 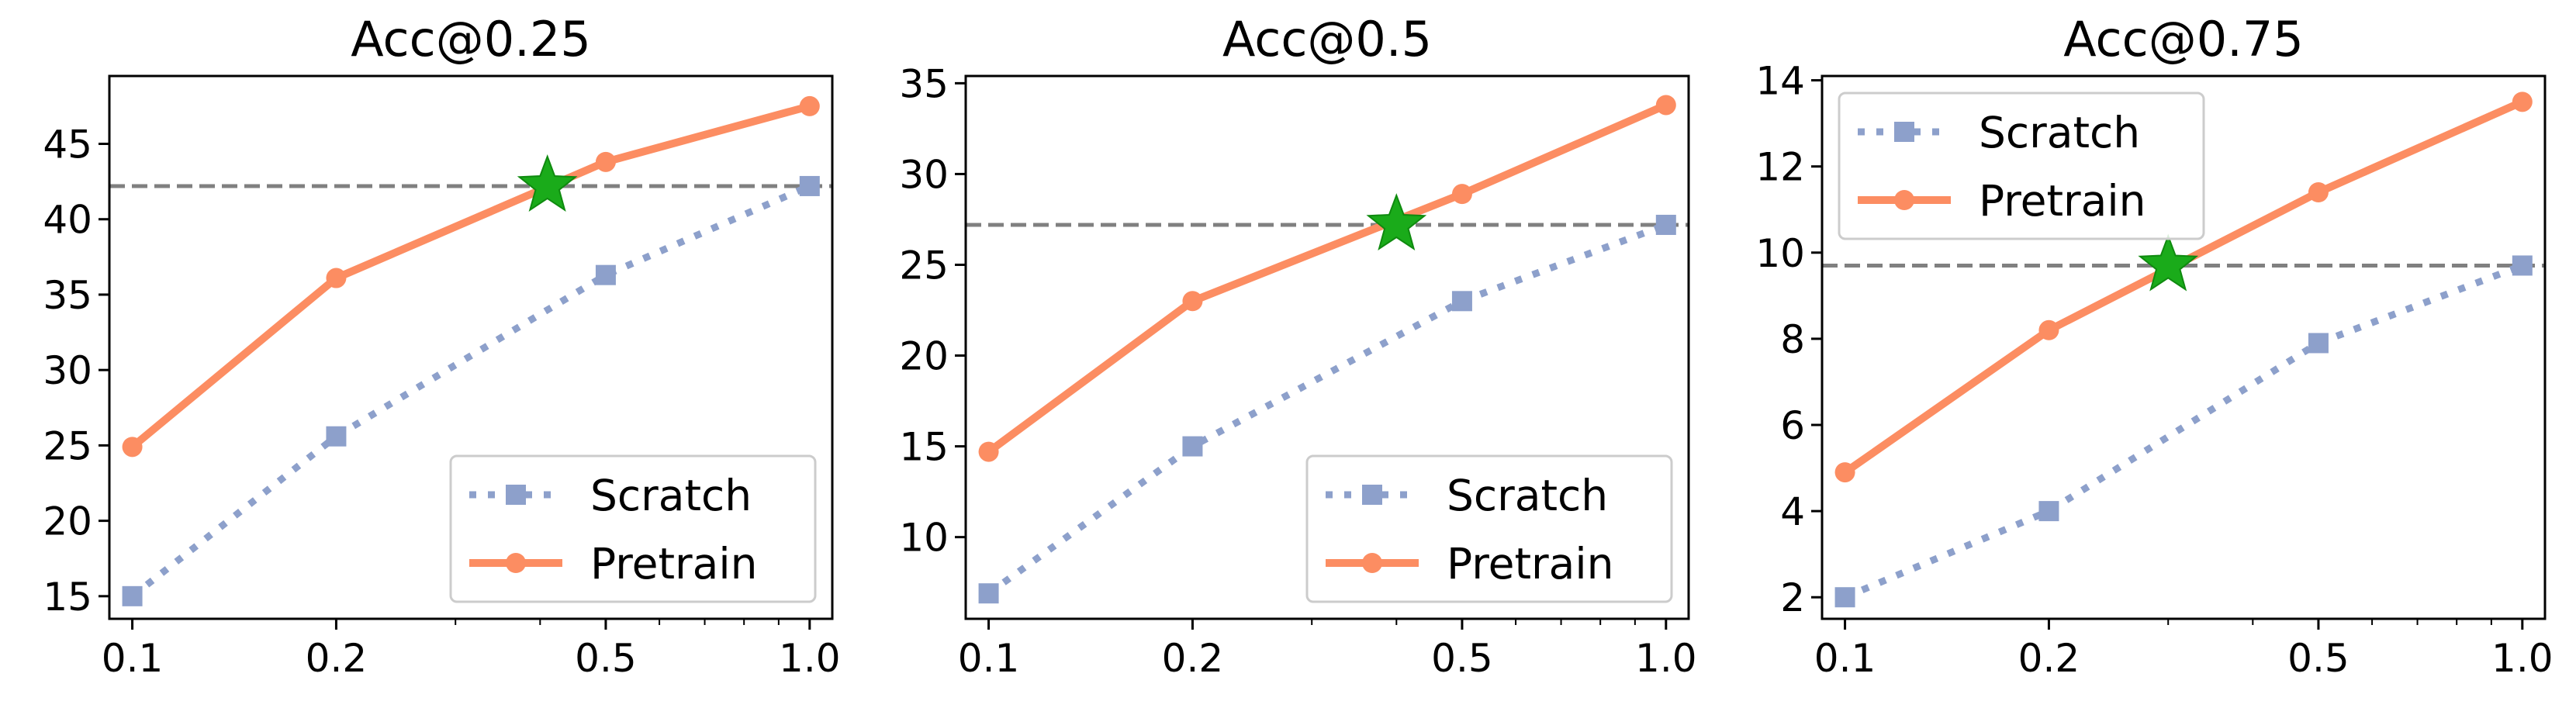 What do you see at coordinates (1780, 81) in the screenshot?
I see `y-tick-label: 14` at bounding box center [1780, 81].